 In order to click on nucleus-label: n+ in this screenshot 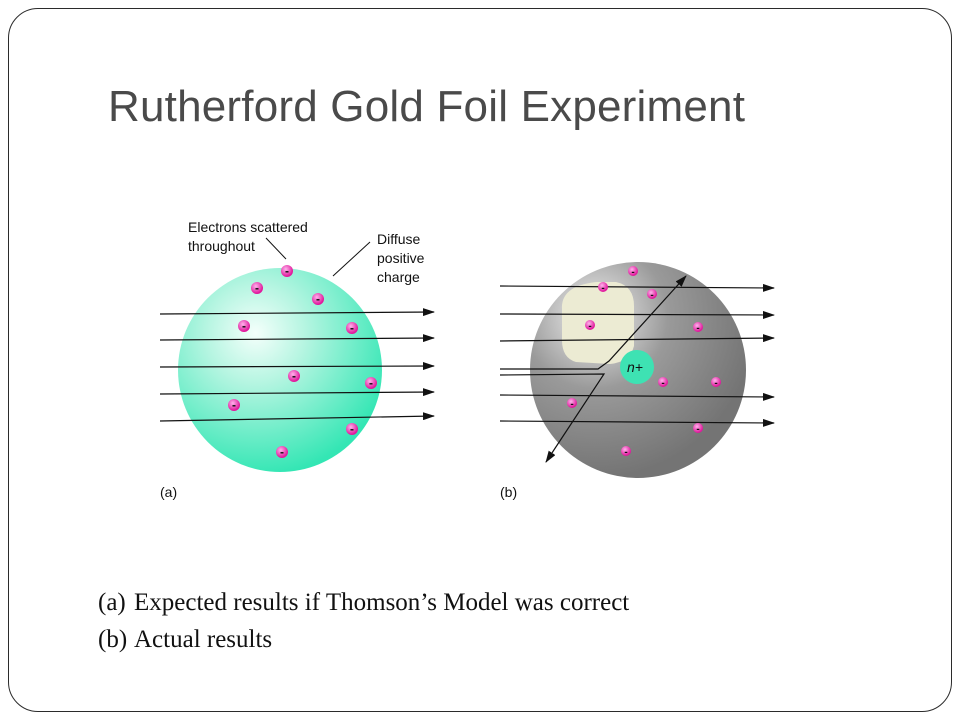, I will do `click(635, 367)`.